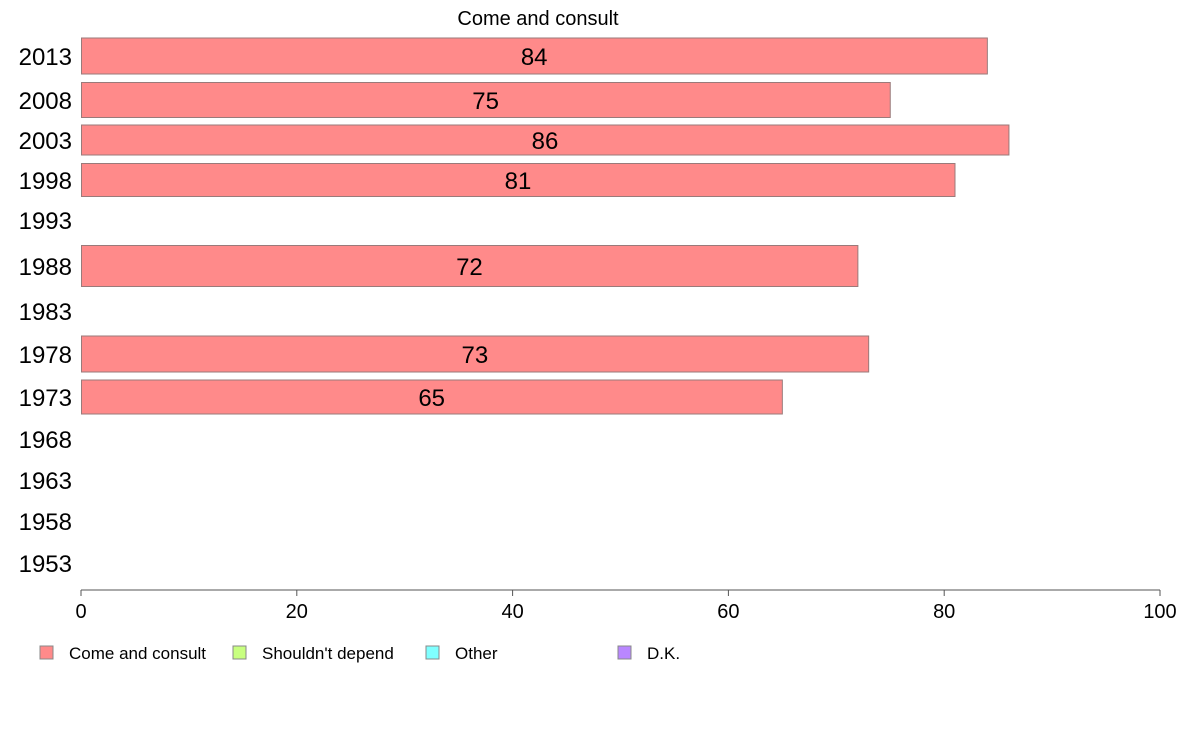 Image resolution: width=1188 pixels, height=736 pixels. Describe the element at coordinates (45, 57) in the screenshot. I see `y-tick-label: 2013` at that location.